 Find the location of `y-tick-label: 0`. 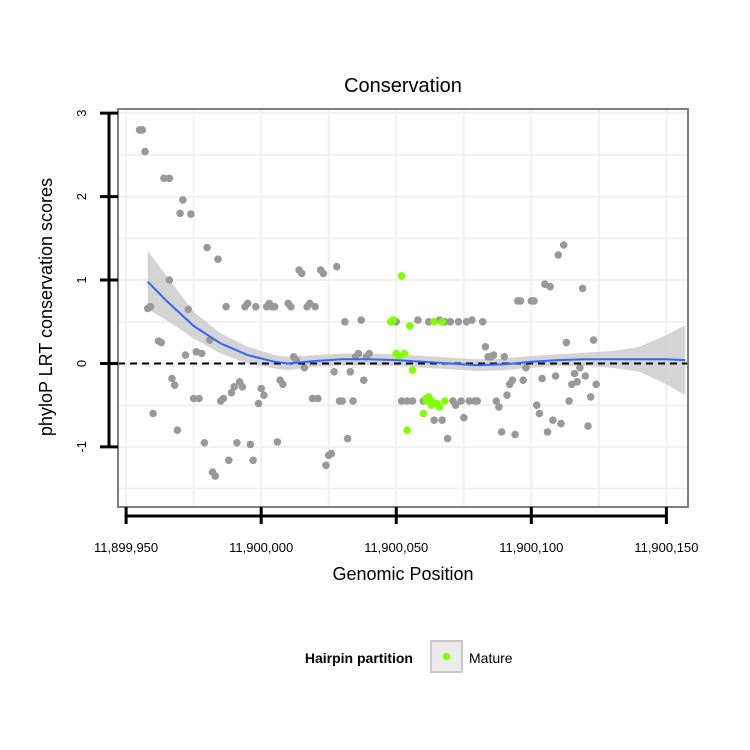

y-tick-label: 0 is located at coordinates (81, 363).